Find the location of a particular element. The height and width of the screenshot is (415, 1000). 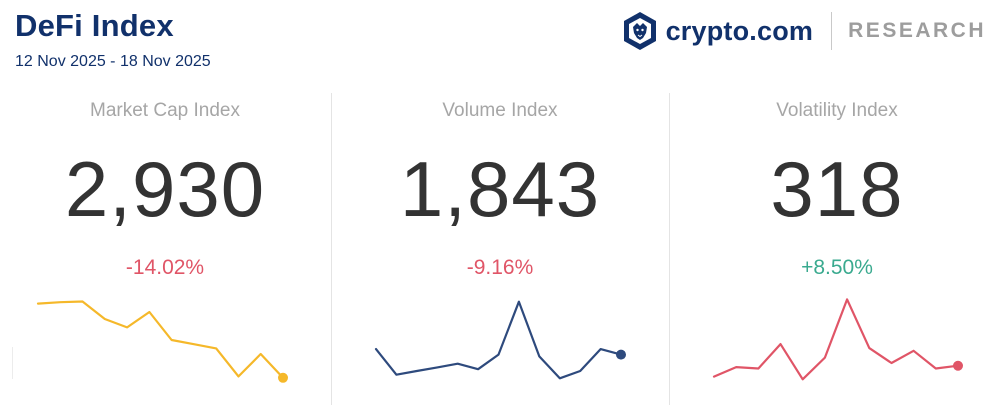

market-cap-sparkline is located at coordinates (162, 341).